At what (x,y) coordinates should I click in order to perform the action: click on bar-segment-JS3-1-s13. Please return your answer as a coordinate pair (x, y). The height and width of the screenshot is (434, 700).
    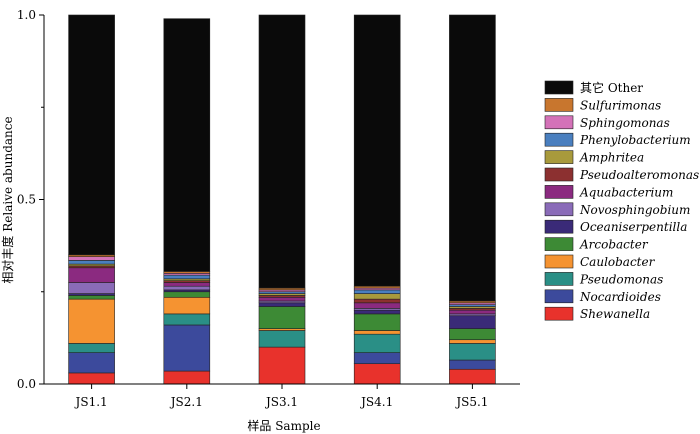
    Looking at the image, I should click on (282, 151).